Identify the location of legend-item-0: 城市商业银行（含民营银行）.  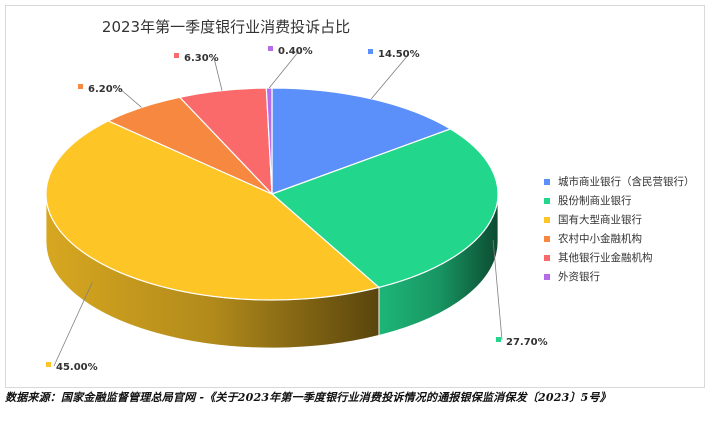
(619, 181).